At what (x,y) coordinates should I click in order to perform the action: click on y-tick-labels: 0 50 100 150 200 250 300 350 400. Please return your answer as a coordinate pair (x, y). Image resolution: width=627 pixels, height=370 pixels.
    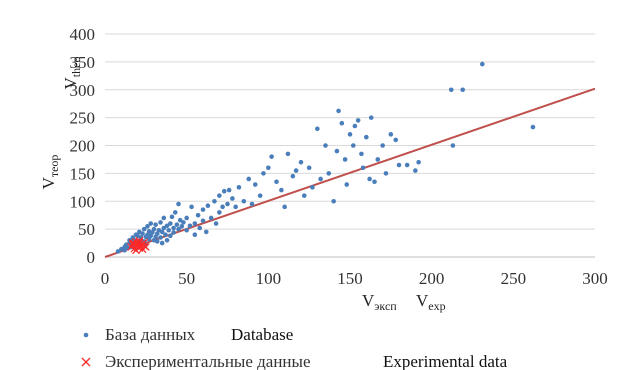
    Looking at the image, I should click on (83, 146).